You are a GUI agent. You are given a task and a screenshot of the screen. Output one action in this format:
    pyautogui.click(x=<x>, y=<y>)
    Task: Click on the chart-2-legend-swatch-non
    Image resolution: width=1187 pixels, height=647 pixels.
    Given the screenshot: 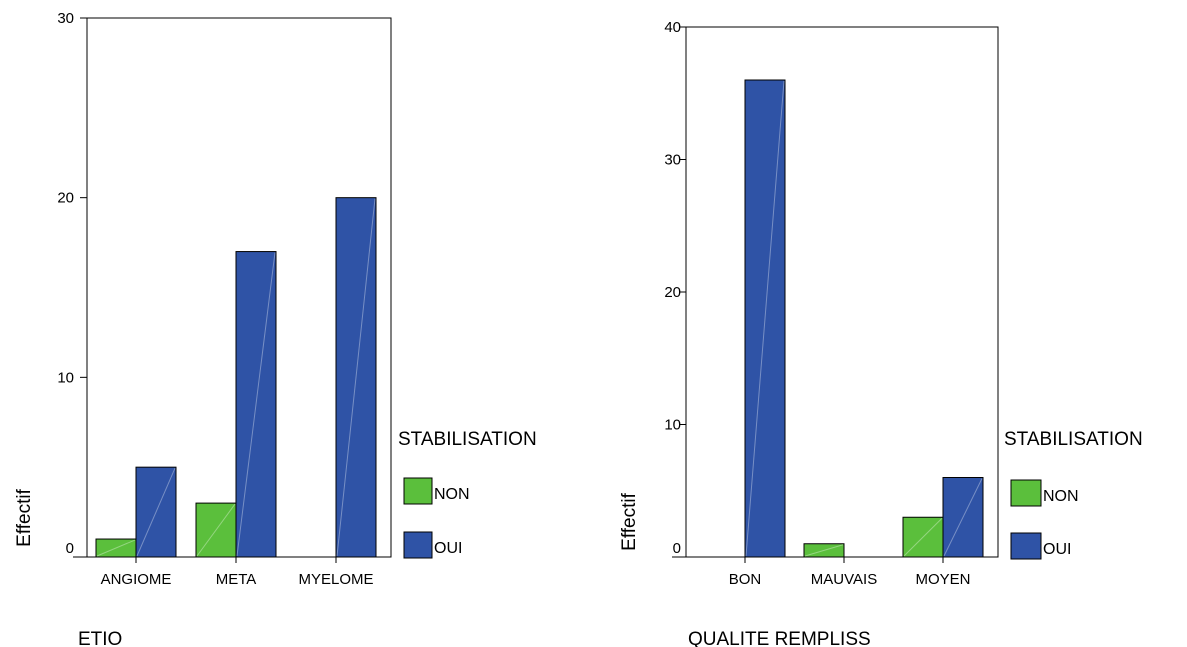 What is the action you would take?
    pyautogui.click(x=1026, y=493)
    